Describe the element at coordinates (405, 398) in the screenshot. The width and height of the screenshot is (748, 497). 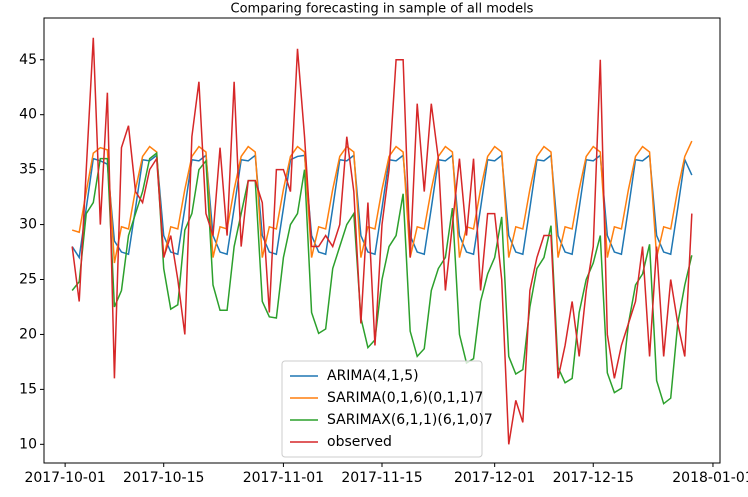
I see `legend-label: SARIMA(0,1,6)(0,1,1)7` at that location.